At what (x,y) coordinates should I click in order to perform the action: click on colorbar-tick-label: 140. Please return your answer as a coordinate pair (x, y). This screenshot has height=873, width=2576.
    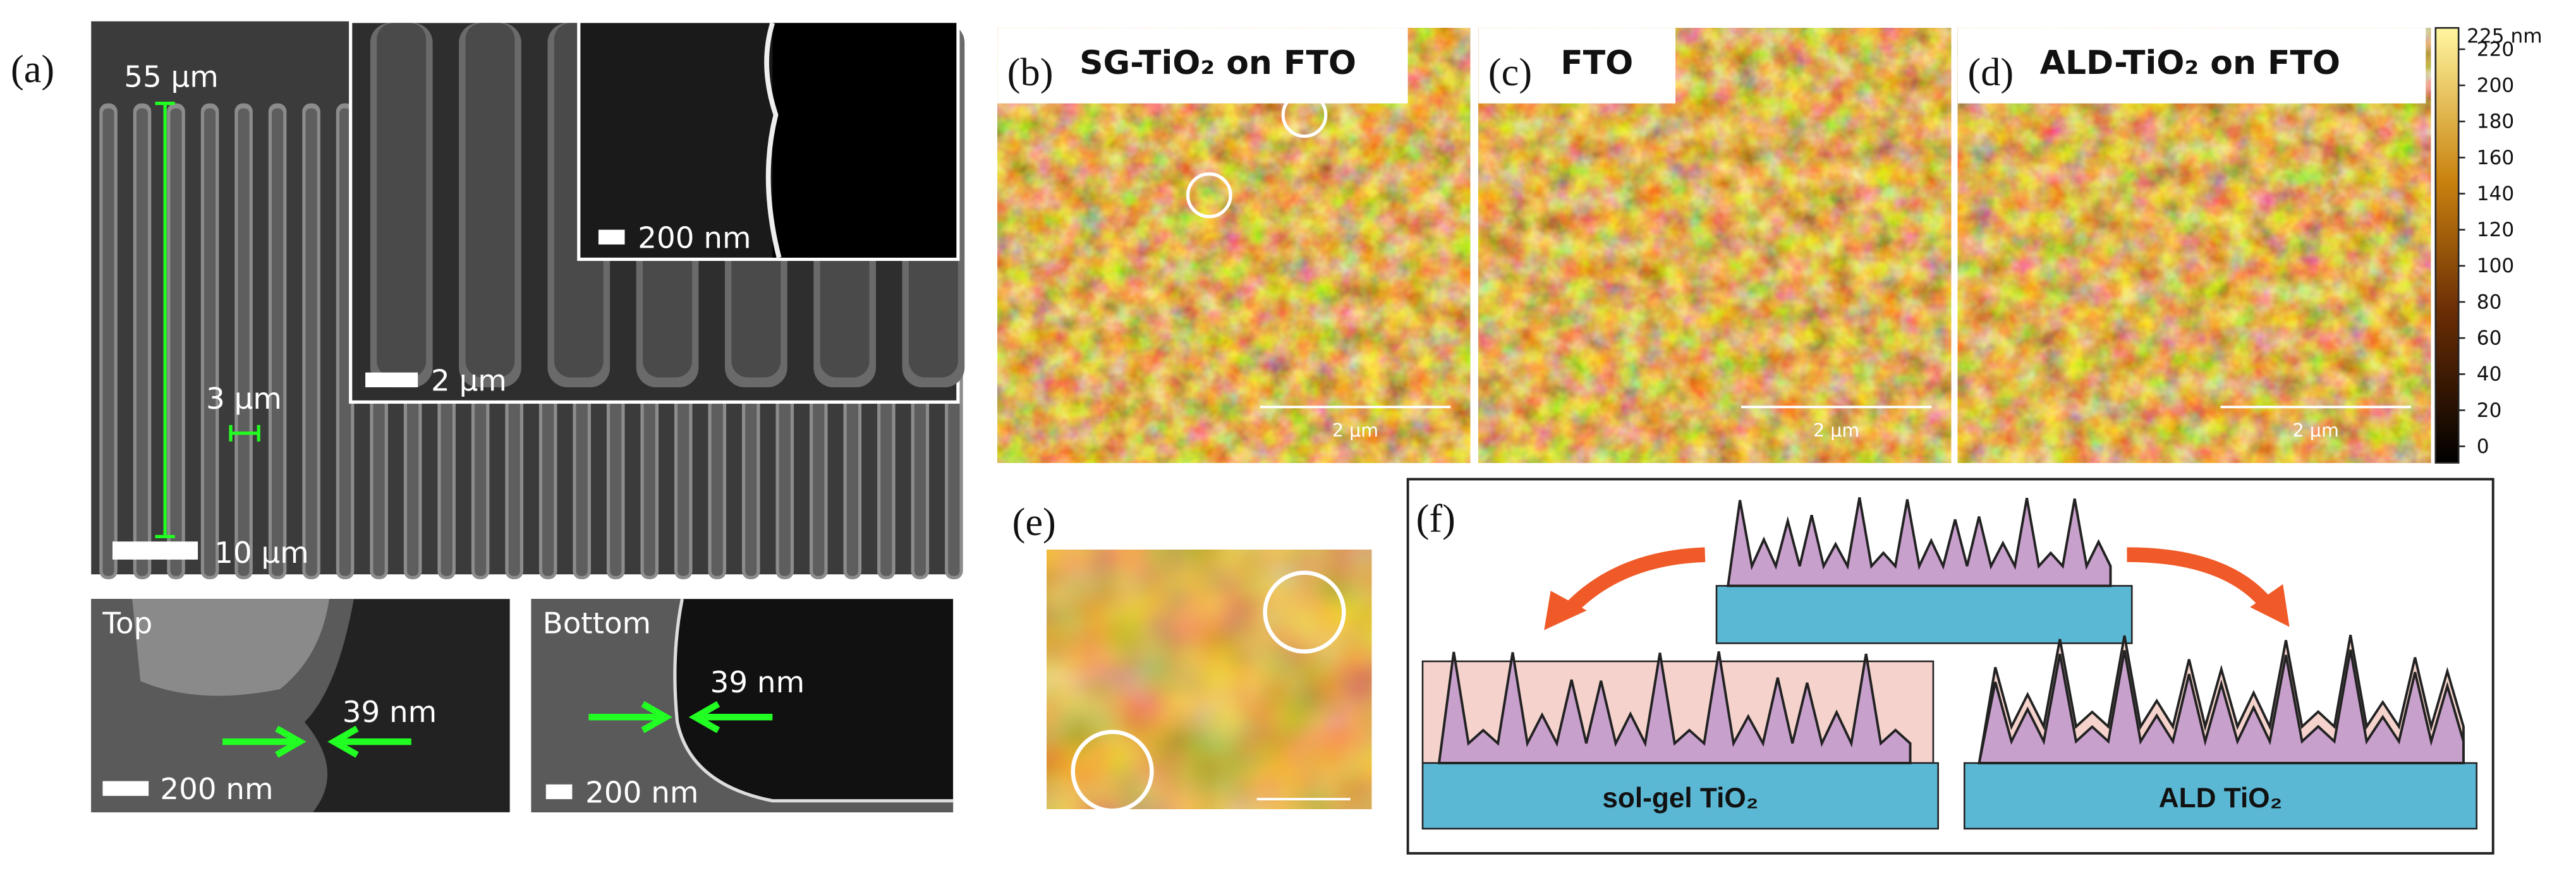
    Looking at the image, I should click on (2495, 194).